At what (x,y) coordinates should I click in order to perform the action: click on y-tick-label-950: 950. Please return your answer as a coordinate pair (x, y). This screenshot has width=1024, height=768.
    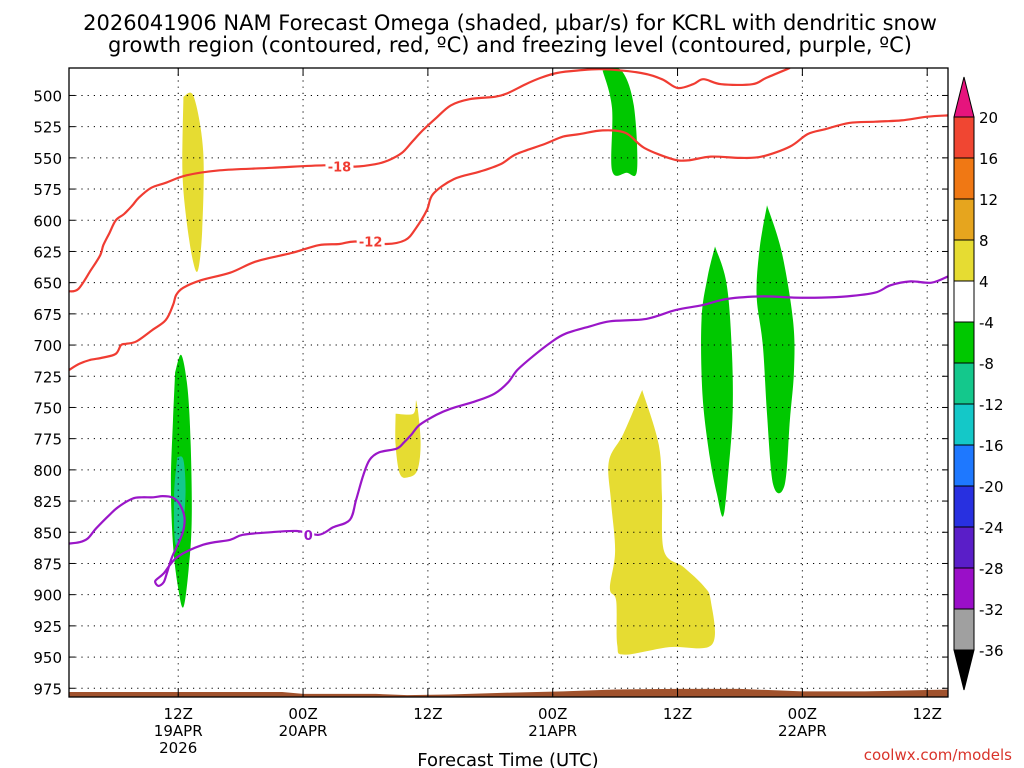
    Looking at the image, I should click on (47, 658).